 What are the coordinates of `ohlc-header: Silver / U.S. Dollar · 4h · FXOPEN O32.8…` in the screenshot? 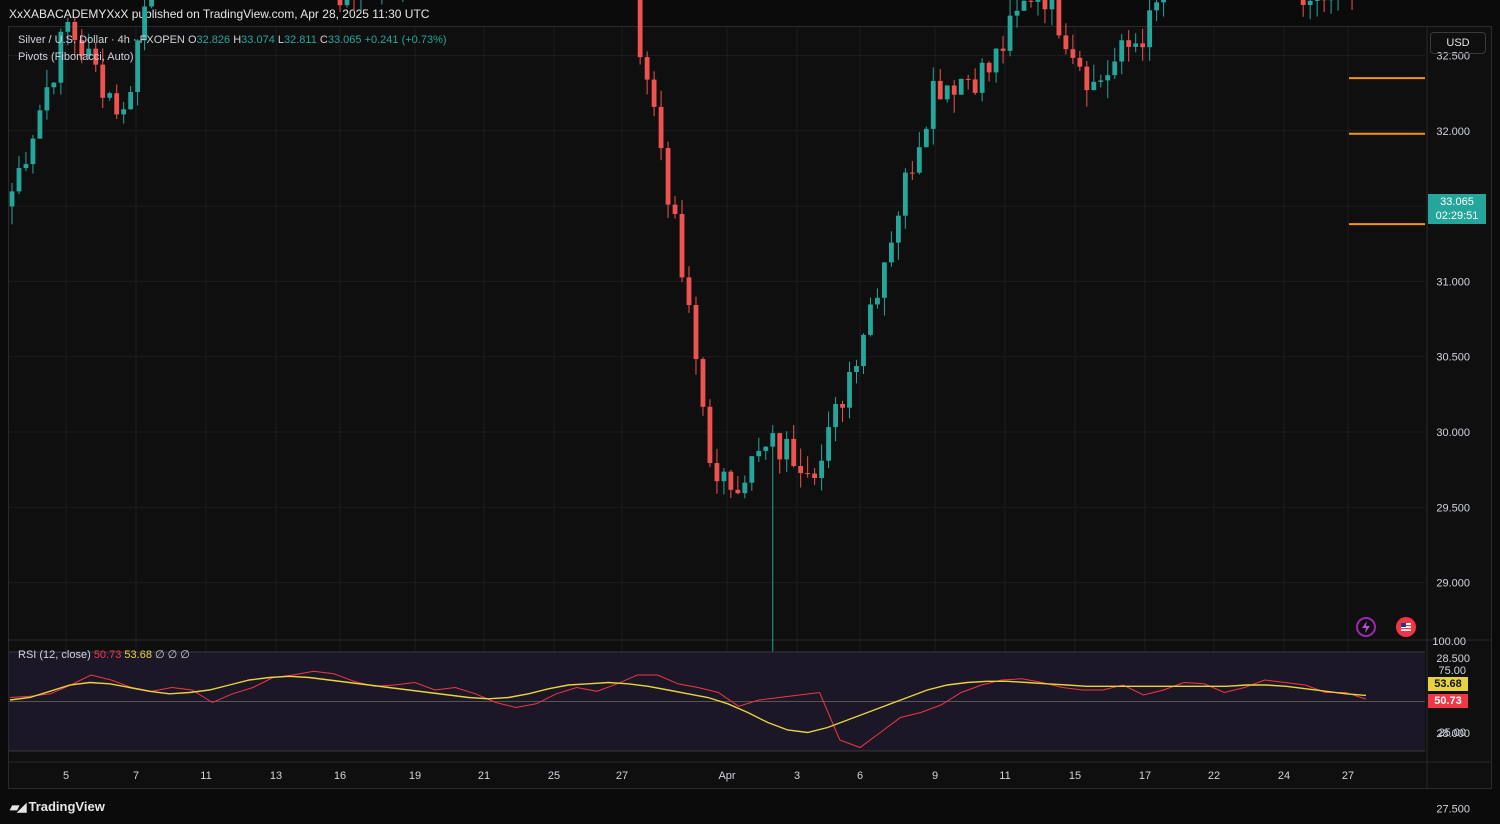 It's located at (232, 40).